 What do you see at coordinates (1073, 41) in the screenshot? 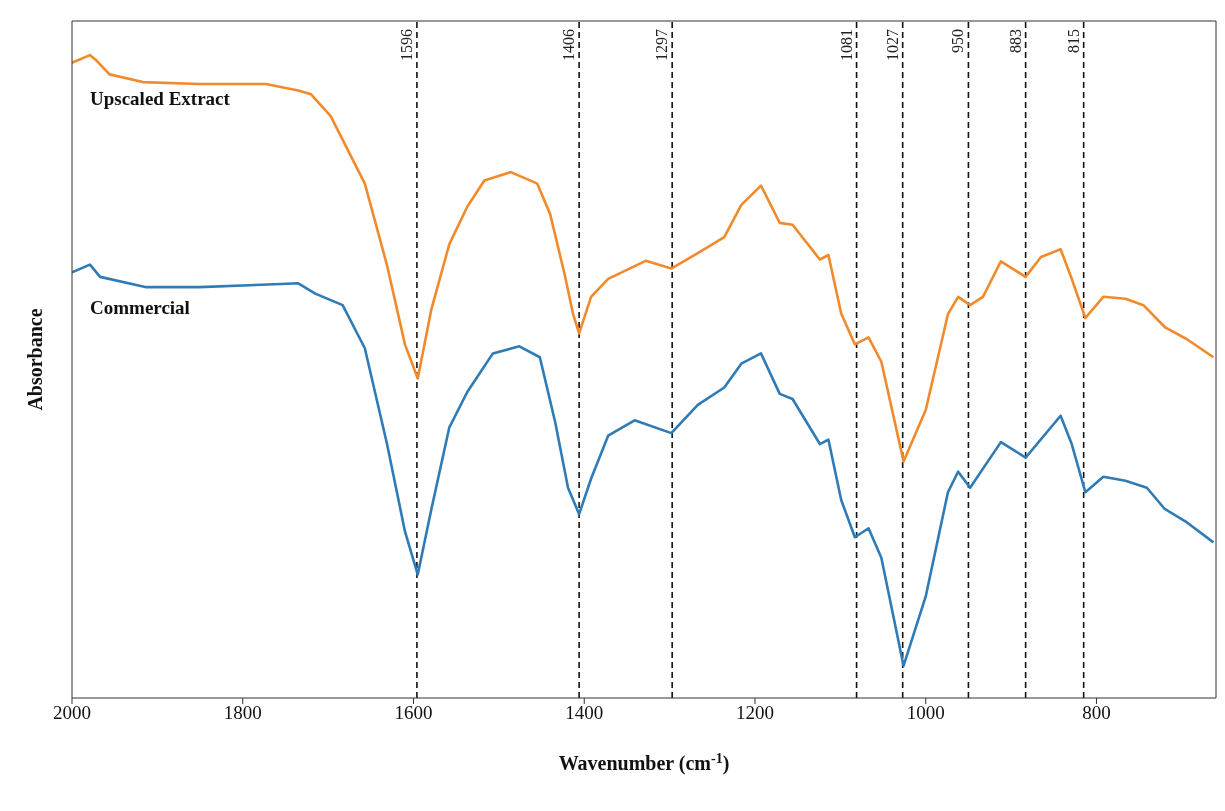
I see `ref-line-label: 815` at bounding box center [1073, 41].